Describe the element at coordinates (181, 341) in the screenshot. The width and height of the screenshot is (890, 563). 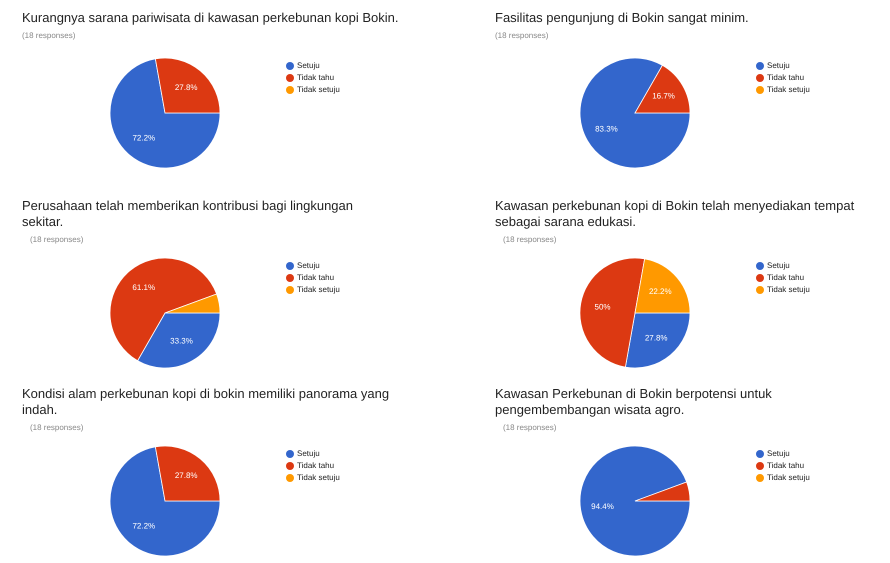
I see `data-label: 33.3%` at that location.